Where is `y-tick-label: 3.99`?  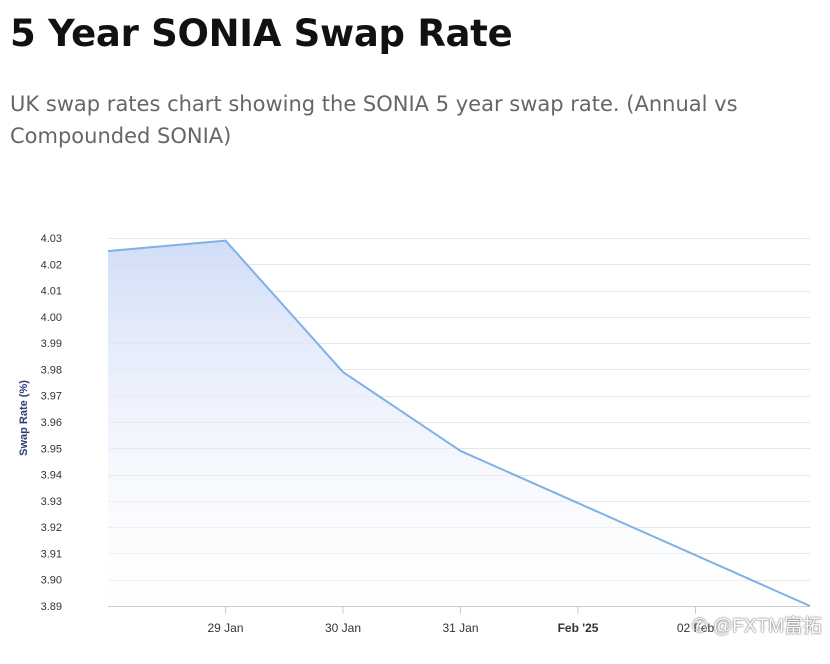 y-tick-label: 3.99 is located at coordinates (51, 344).